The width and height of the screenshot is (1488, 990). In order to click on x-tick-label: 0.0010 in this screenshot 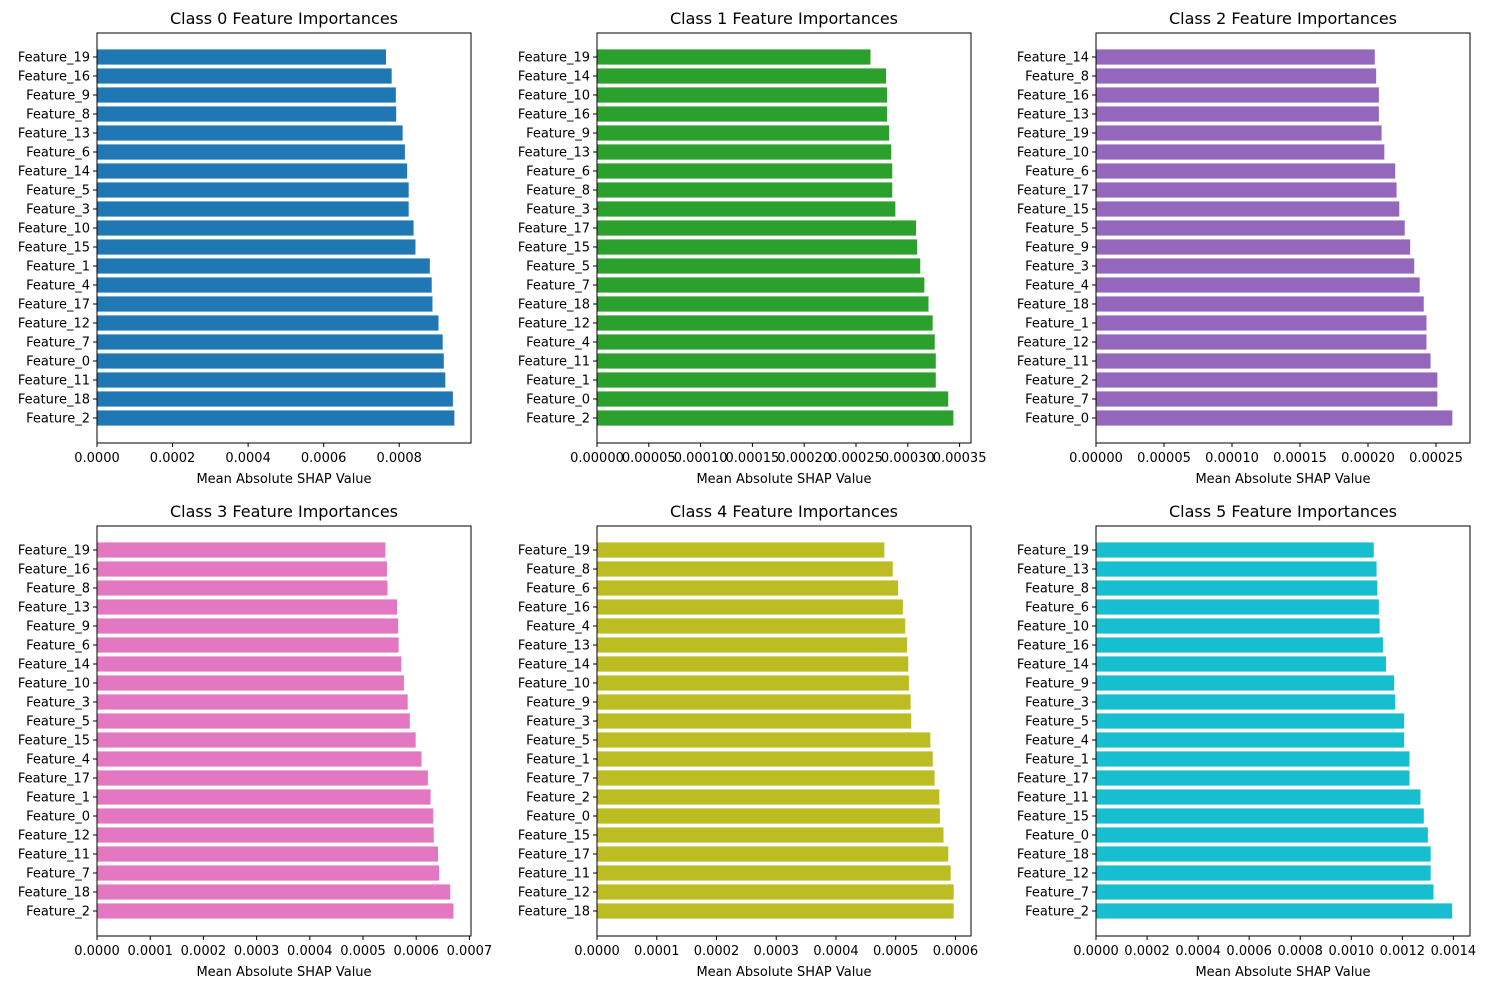, I will do `click(1352, 951)`.